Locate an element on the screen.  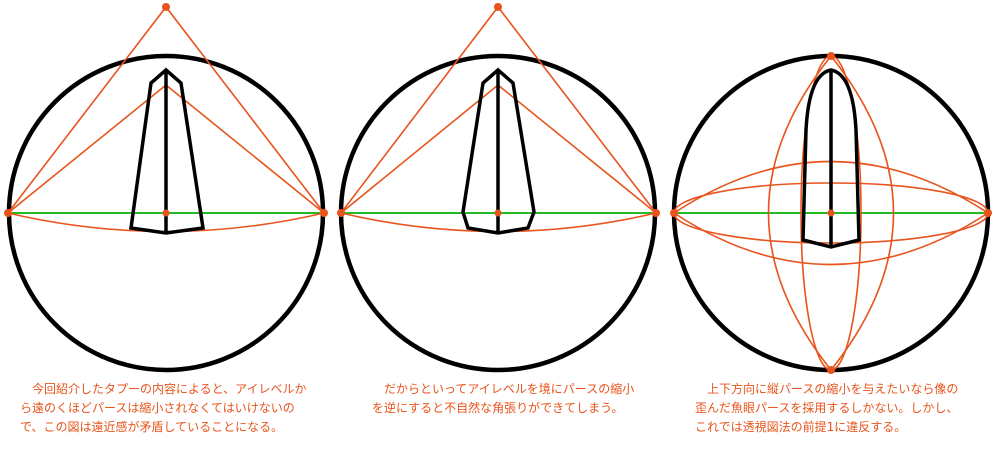
diagram-1-vanishing-point is located at coordinates (166, 7).